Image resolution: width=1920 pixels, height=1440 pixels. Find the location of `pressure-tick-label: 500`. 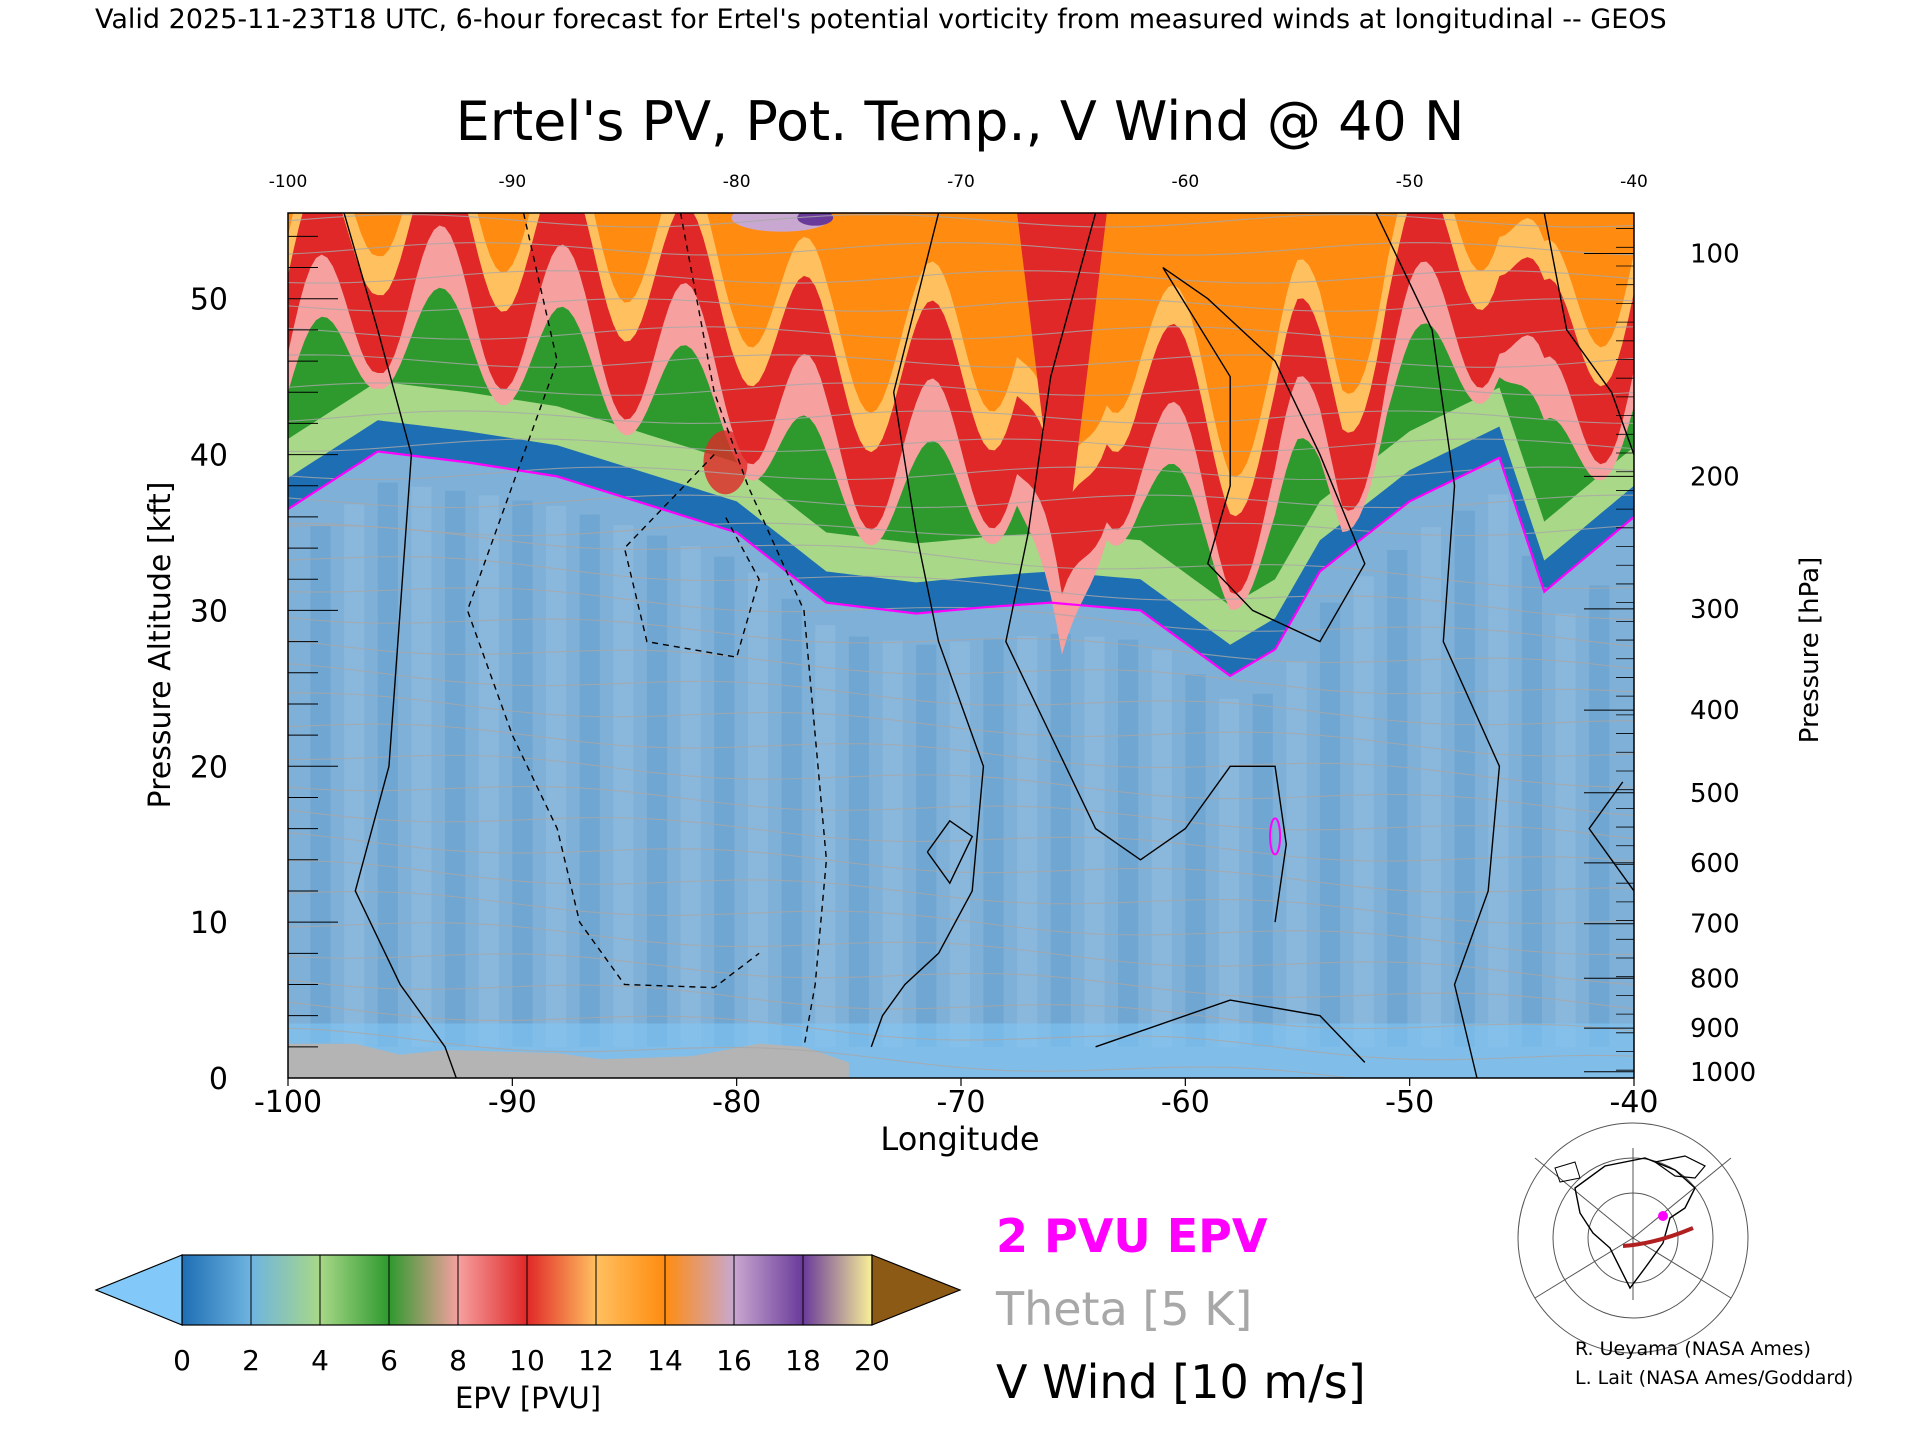

pressure-tick-label: 500 is located at coordinates (1715, 794).